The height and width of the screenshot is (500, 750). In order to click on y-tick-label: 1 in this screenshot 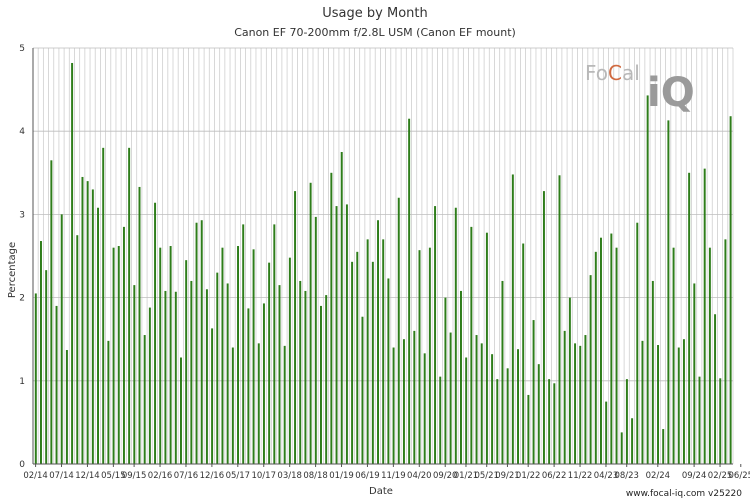, I will do `click(22, 382)`.